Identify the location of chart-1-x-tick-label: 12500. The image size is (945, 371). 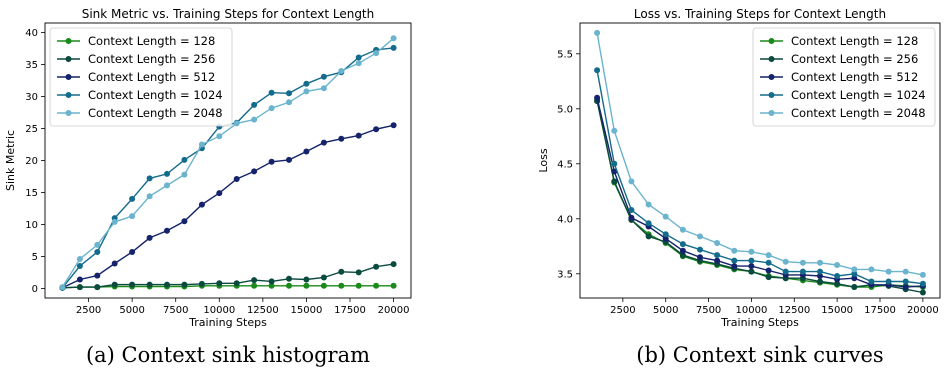
(794, 310).